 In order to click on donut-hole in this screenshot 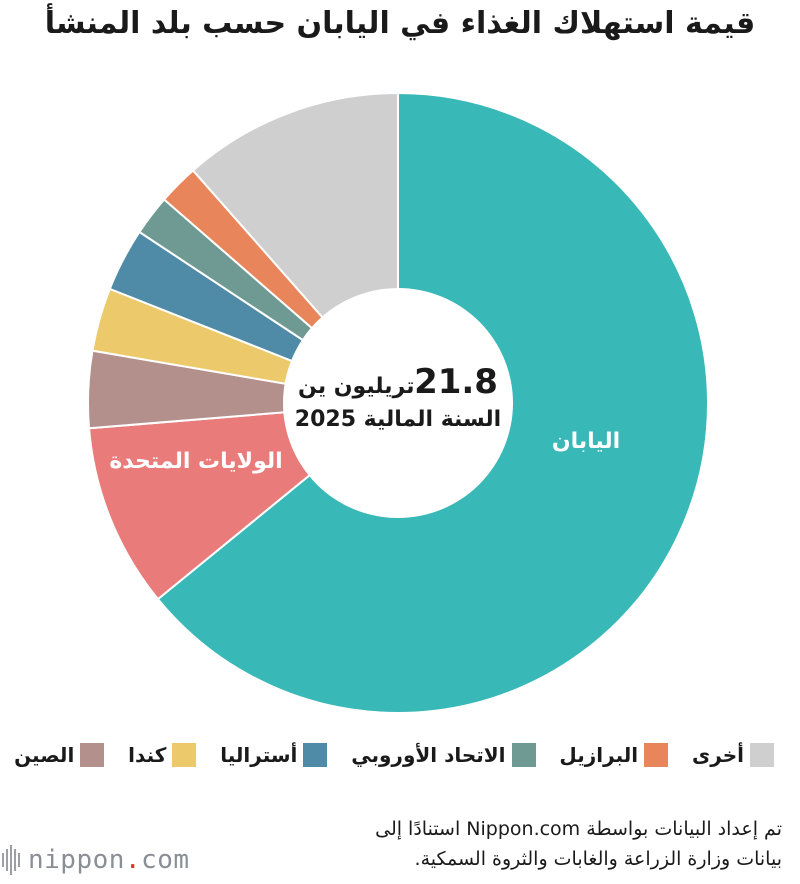, I will do `click(398, 403)`.